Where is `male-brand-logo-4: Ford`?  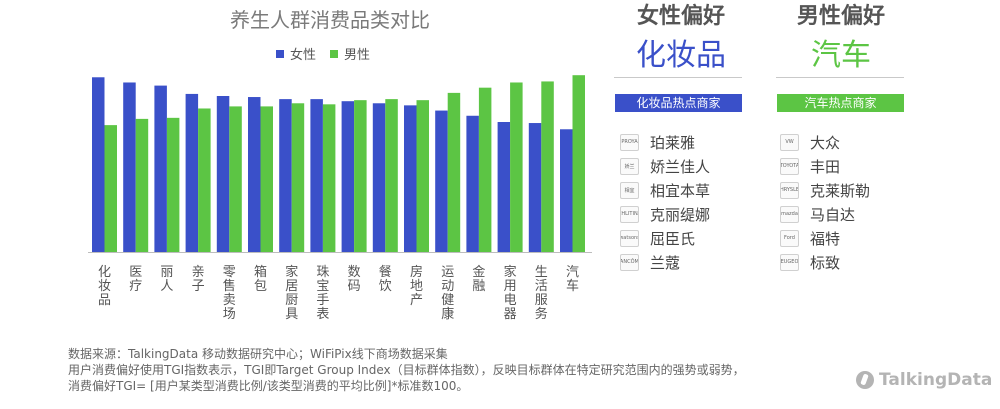
male-brand-logo-4: Ford is located at coordinates (789, 238).